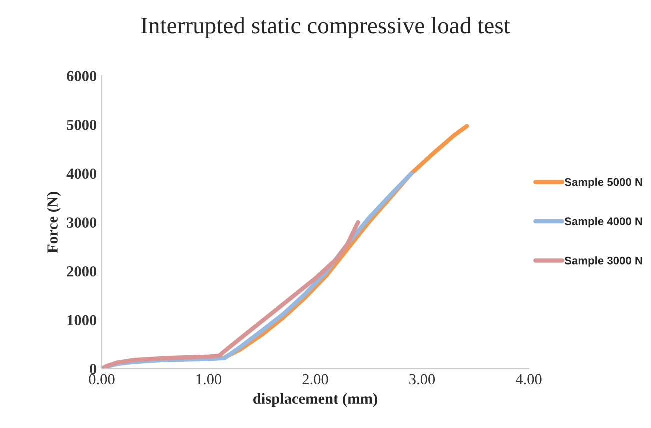  What do you see at coordinates (82, 271) in the screenshot?
I see `y-tick-label: 2000` at bounding box center [82, 271].